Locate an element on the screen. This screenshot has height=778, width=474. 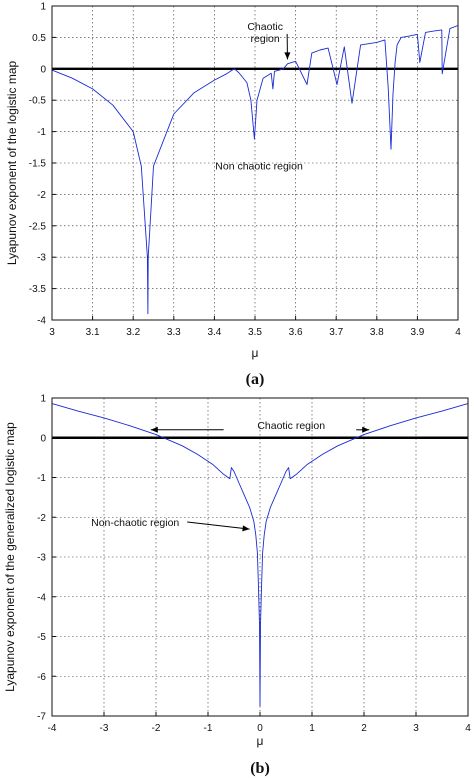
x-tick-label-b: 1 is located at coordinates (312, 728).